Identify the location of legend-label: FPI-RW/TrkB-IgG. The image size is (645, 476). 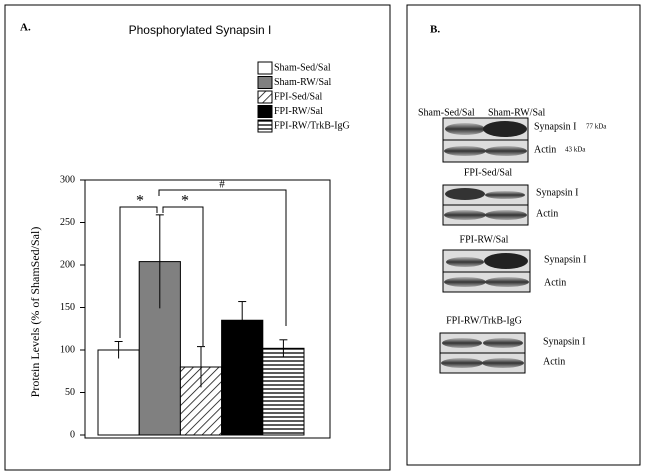
(312, 125).